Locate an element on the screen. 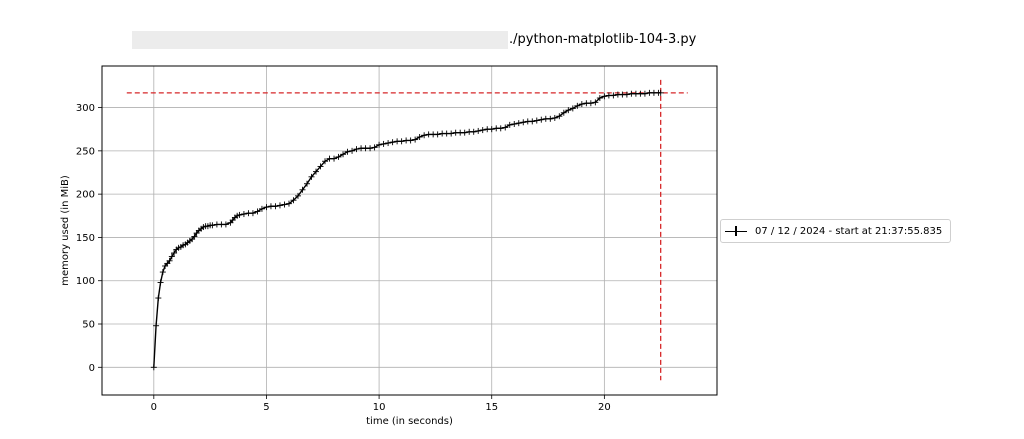 Image resolution: width=1024 pixels, height=439 pixels. legend-marker-icon is located at coordinates (736, 231).